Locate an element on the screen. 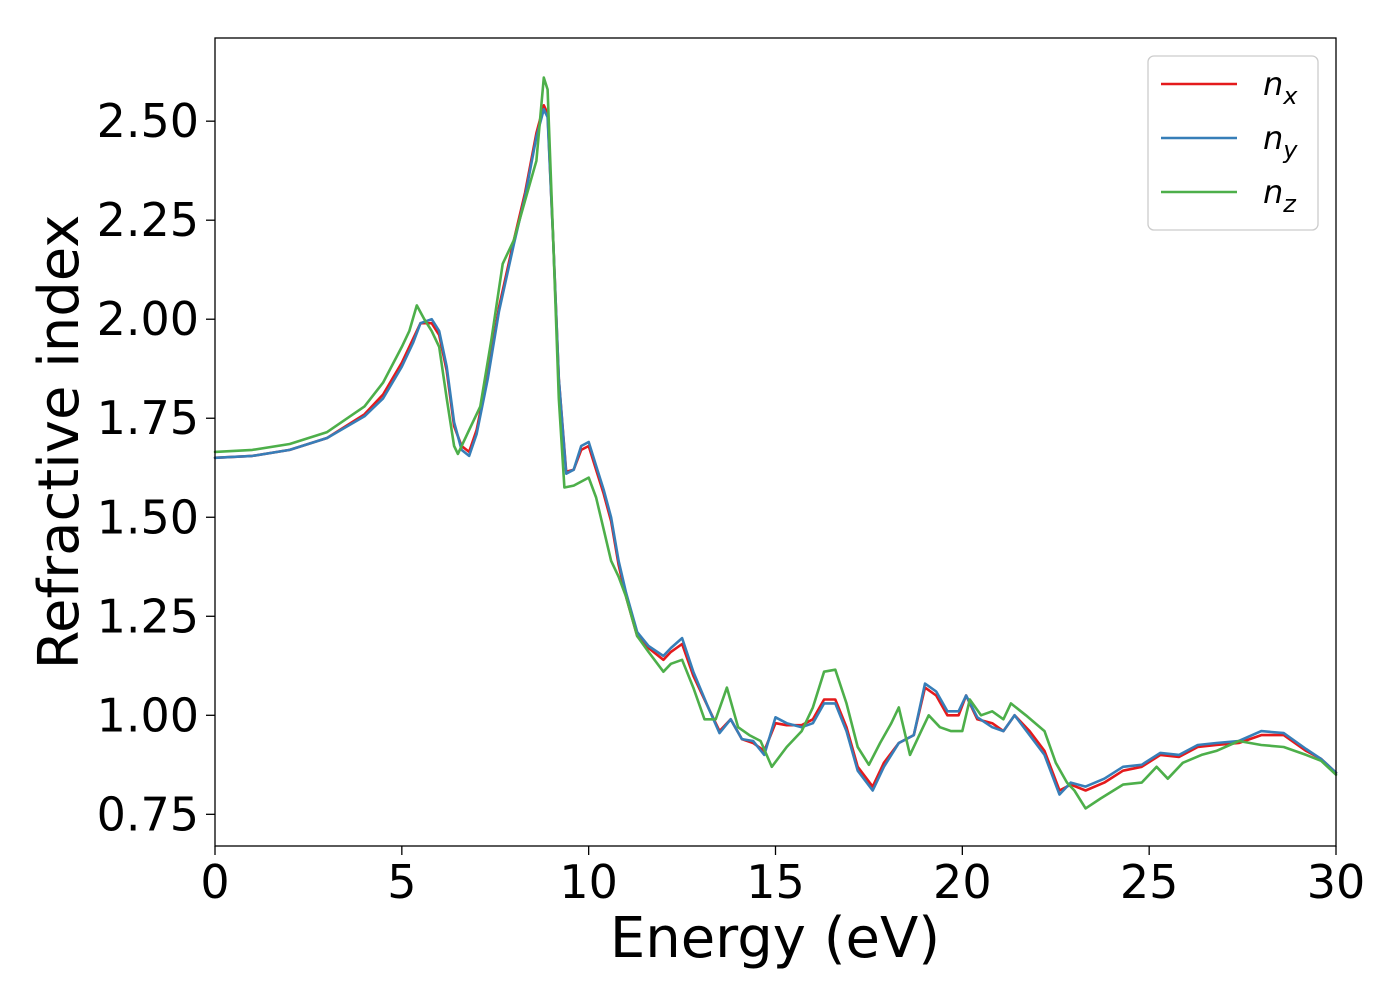 The height and width of the screenshot is (1000, 1400). legend-frame is located at coordinates (1233, 143).